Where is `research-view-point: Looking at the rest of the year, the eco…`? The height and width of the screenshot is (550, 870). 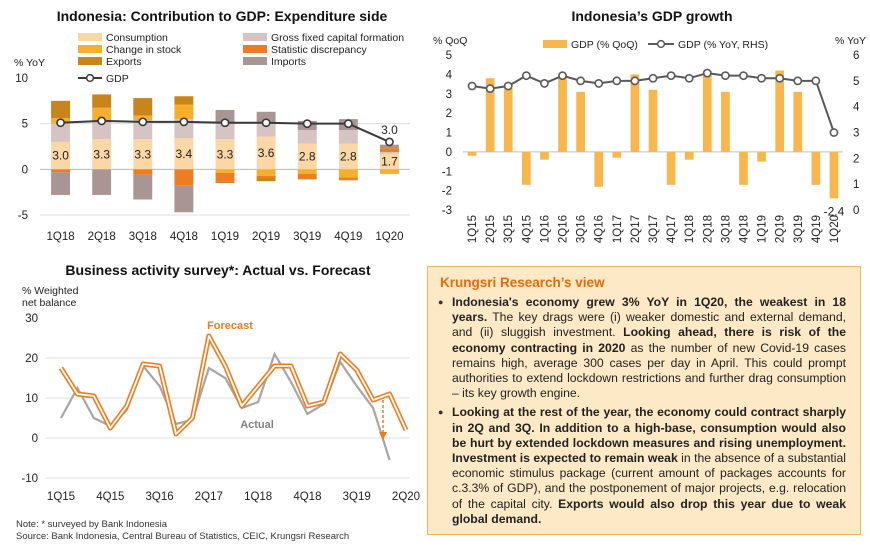
research-view-point: Looking at the rest of the year, the eco… is located at coordinates (641, 466).